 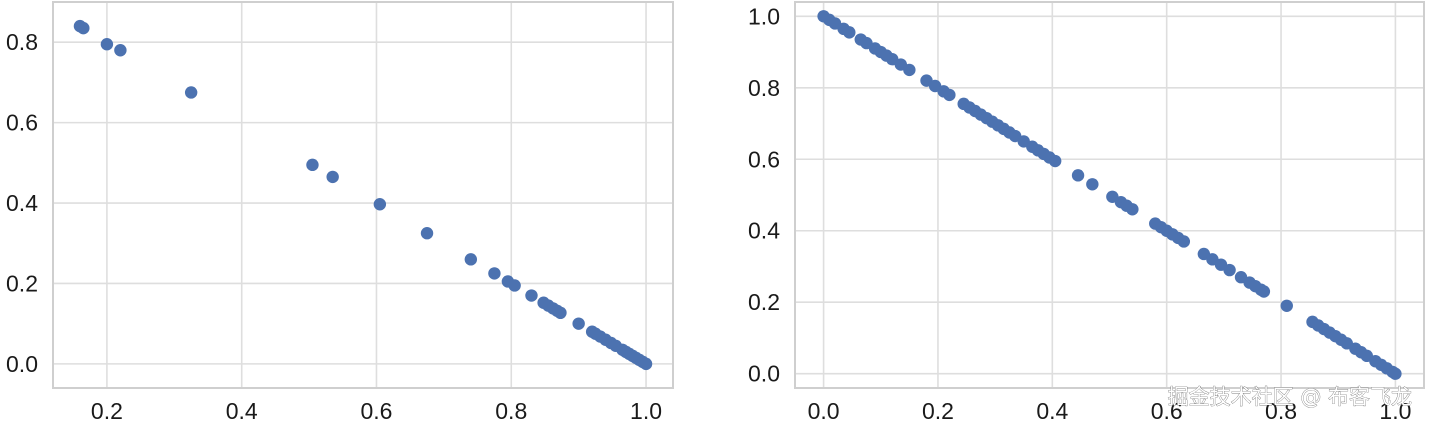 What do you see at coordinates (1290, 397) in the screenshot?
I see `watermark-text: 掘金技术社区 @ 布客飞龙` at bounding box center [1290, 397].